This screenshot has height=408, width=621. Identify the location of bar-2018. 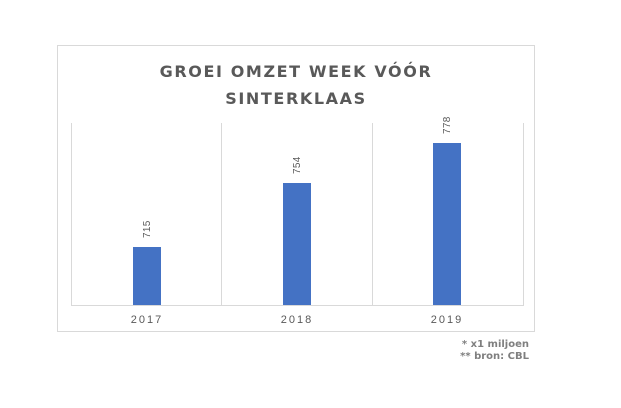
(297, 244).